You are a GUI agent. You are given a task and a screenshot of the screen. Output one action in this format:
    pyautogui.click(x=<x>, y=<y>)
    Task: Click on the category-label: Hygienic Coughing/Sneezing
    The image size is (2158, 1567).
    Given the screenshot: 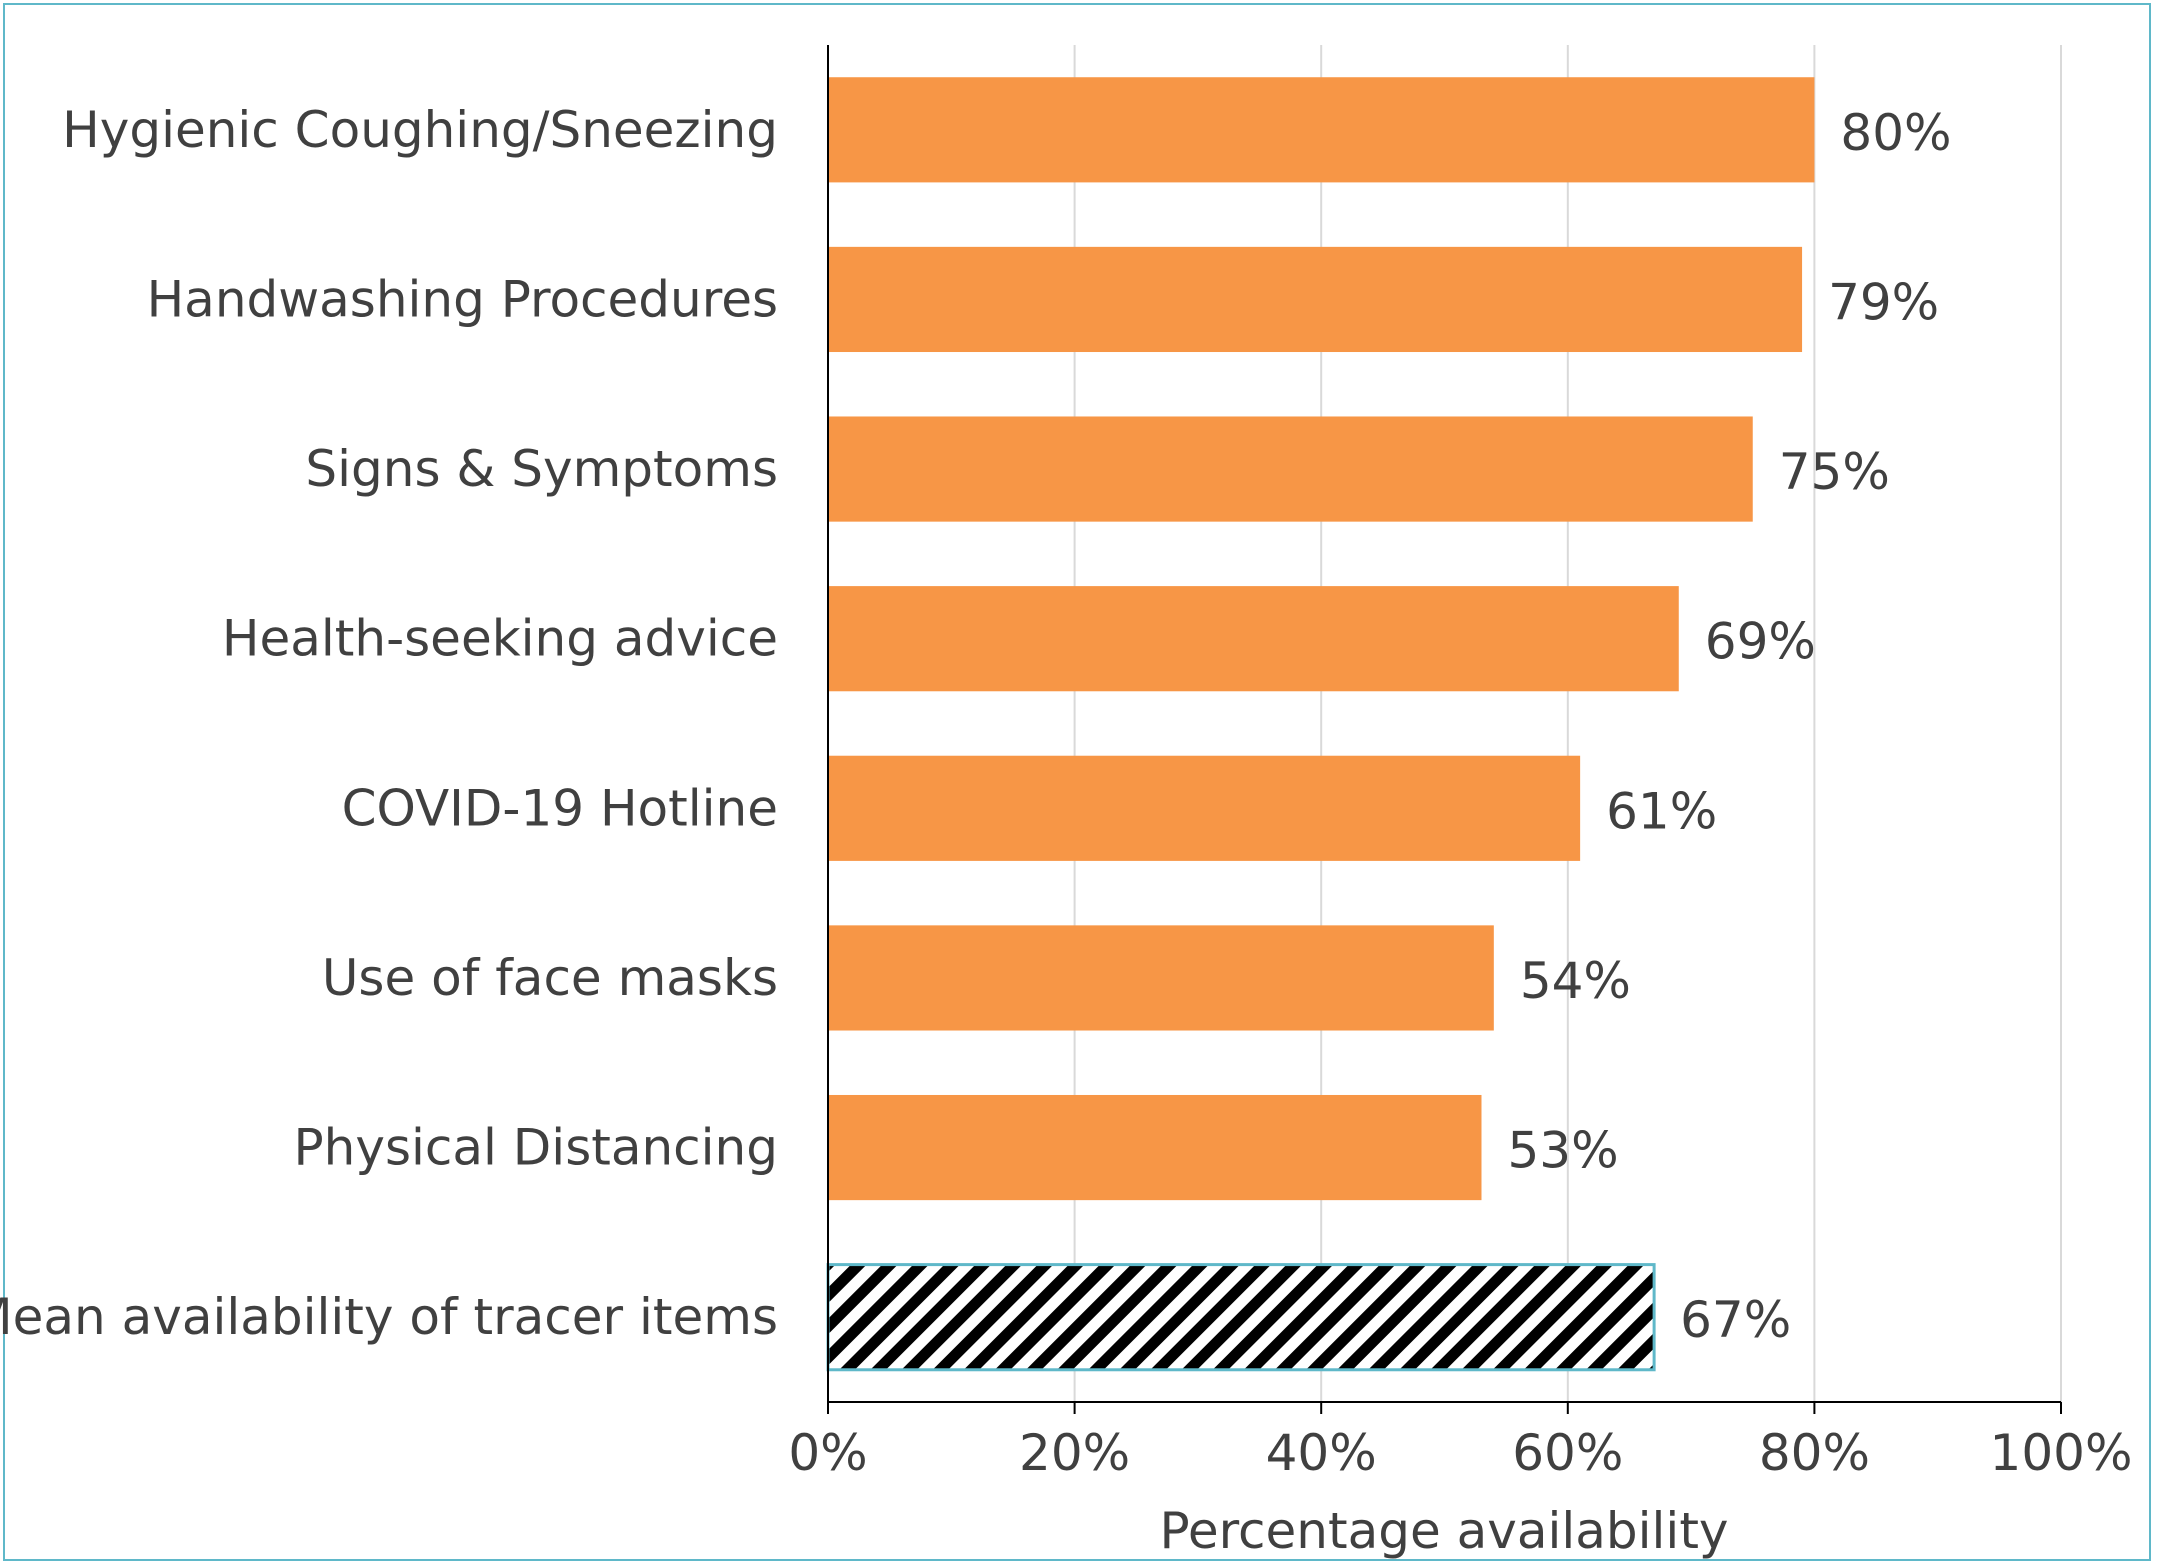 What is the action you would take?
    pyautogui.click(x=420, y=130)
    